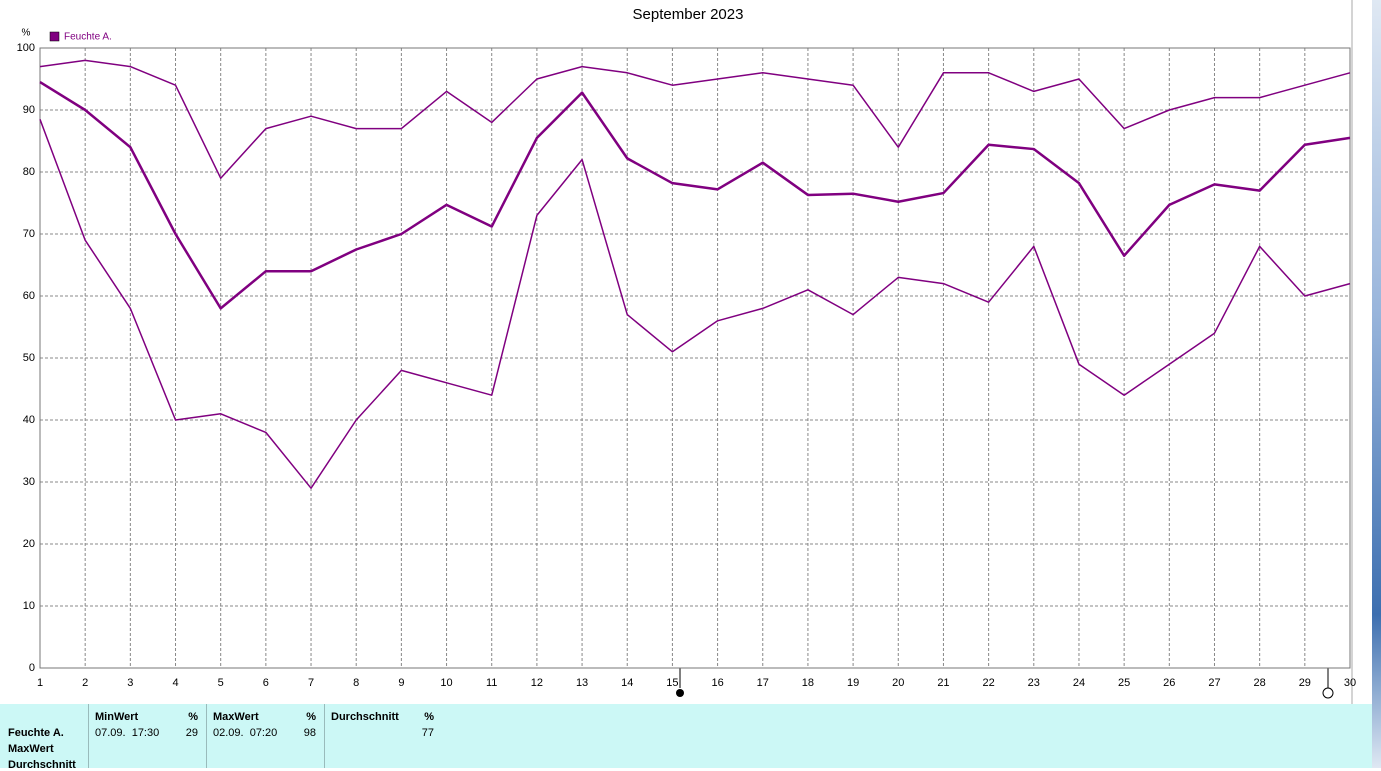  Describe the element at coordinates (537, 683) in the screenshot. I see `x-tick-label: 12` at that location.